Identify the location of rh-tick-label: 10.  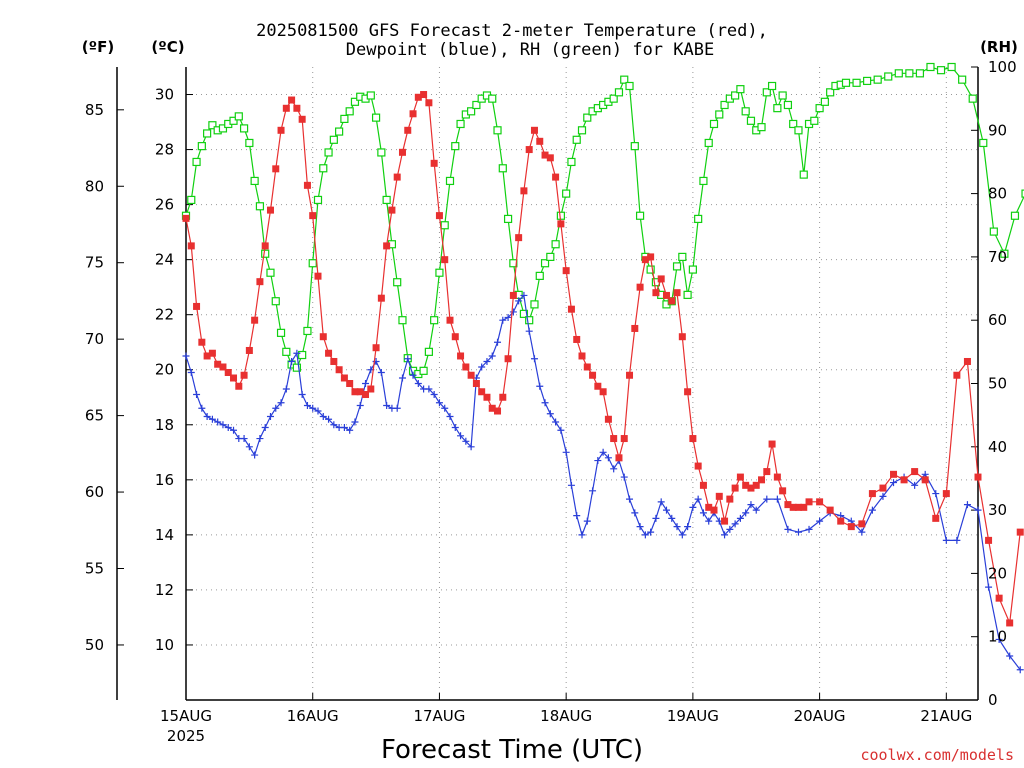
(997, 637).